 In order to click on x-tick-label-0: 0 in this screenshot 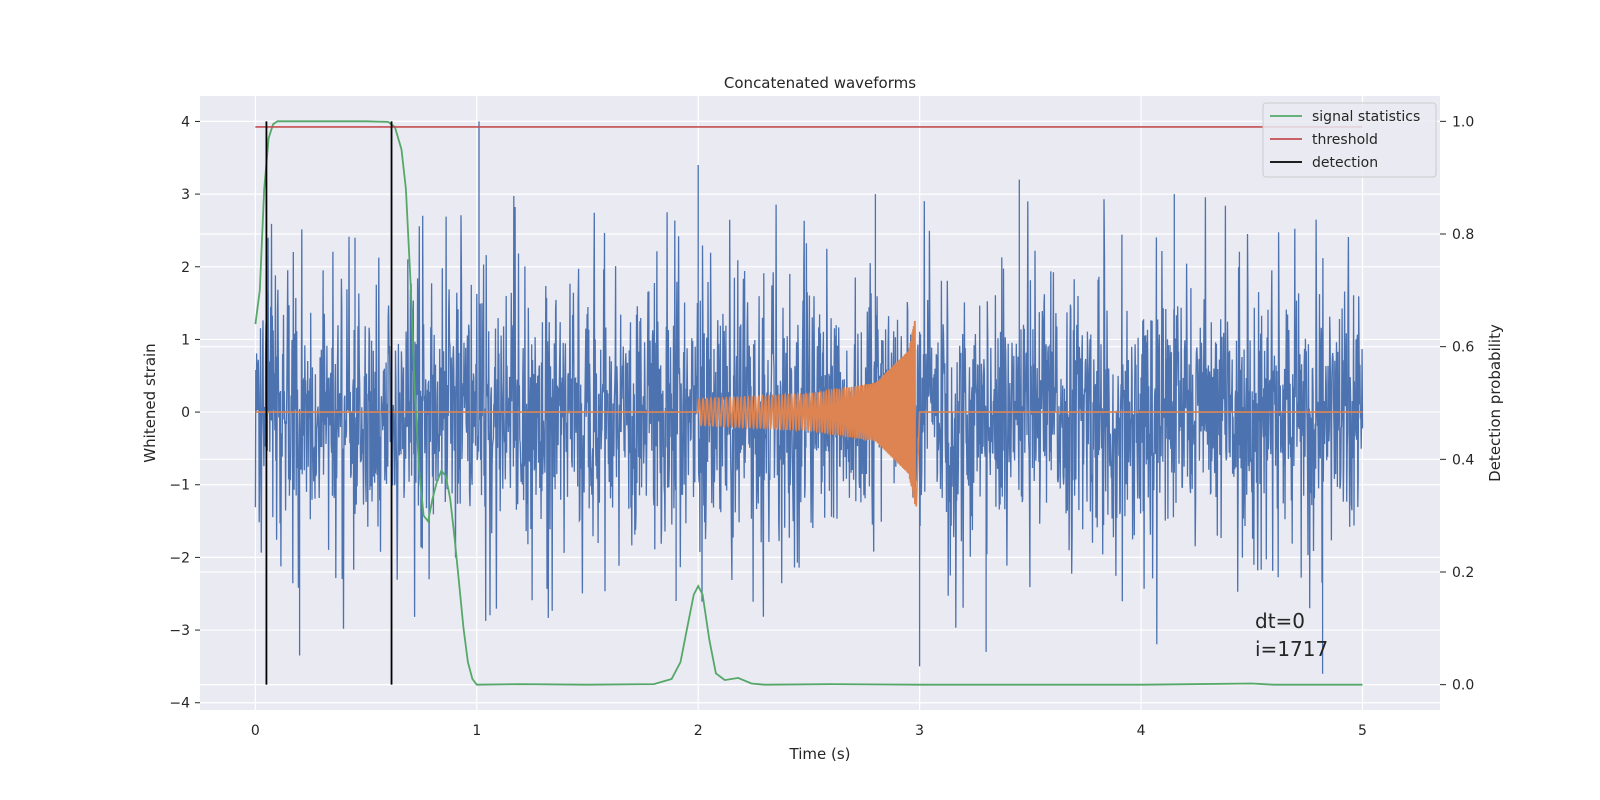, I will do `click(255, 731)`.